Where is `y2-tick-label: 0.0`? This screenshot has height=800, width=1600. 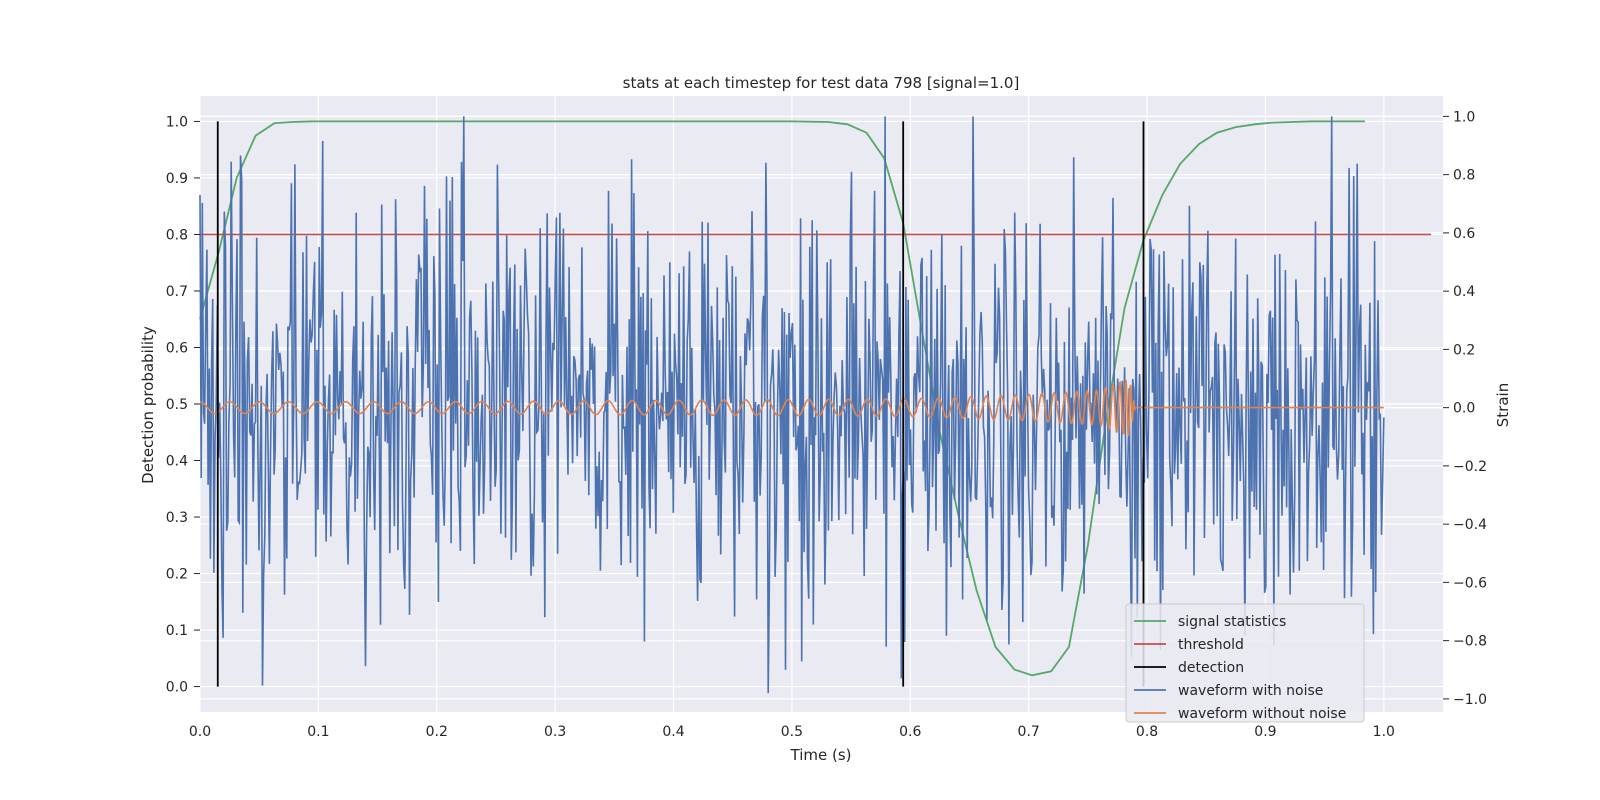 y2-tick-label: 0.0 is located at coordinates (1464, 409).